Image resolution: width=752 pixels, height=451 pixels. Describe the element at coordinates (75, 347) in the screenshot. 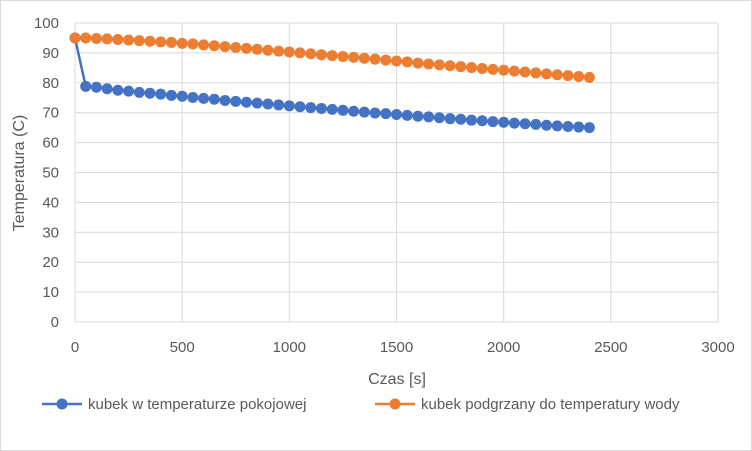

I see `x-tick-label: 0` at that location.